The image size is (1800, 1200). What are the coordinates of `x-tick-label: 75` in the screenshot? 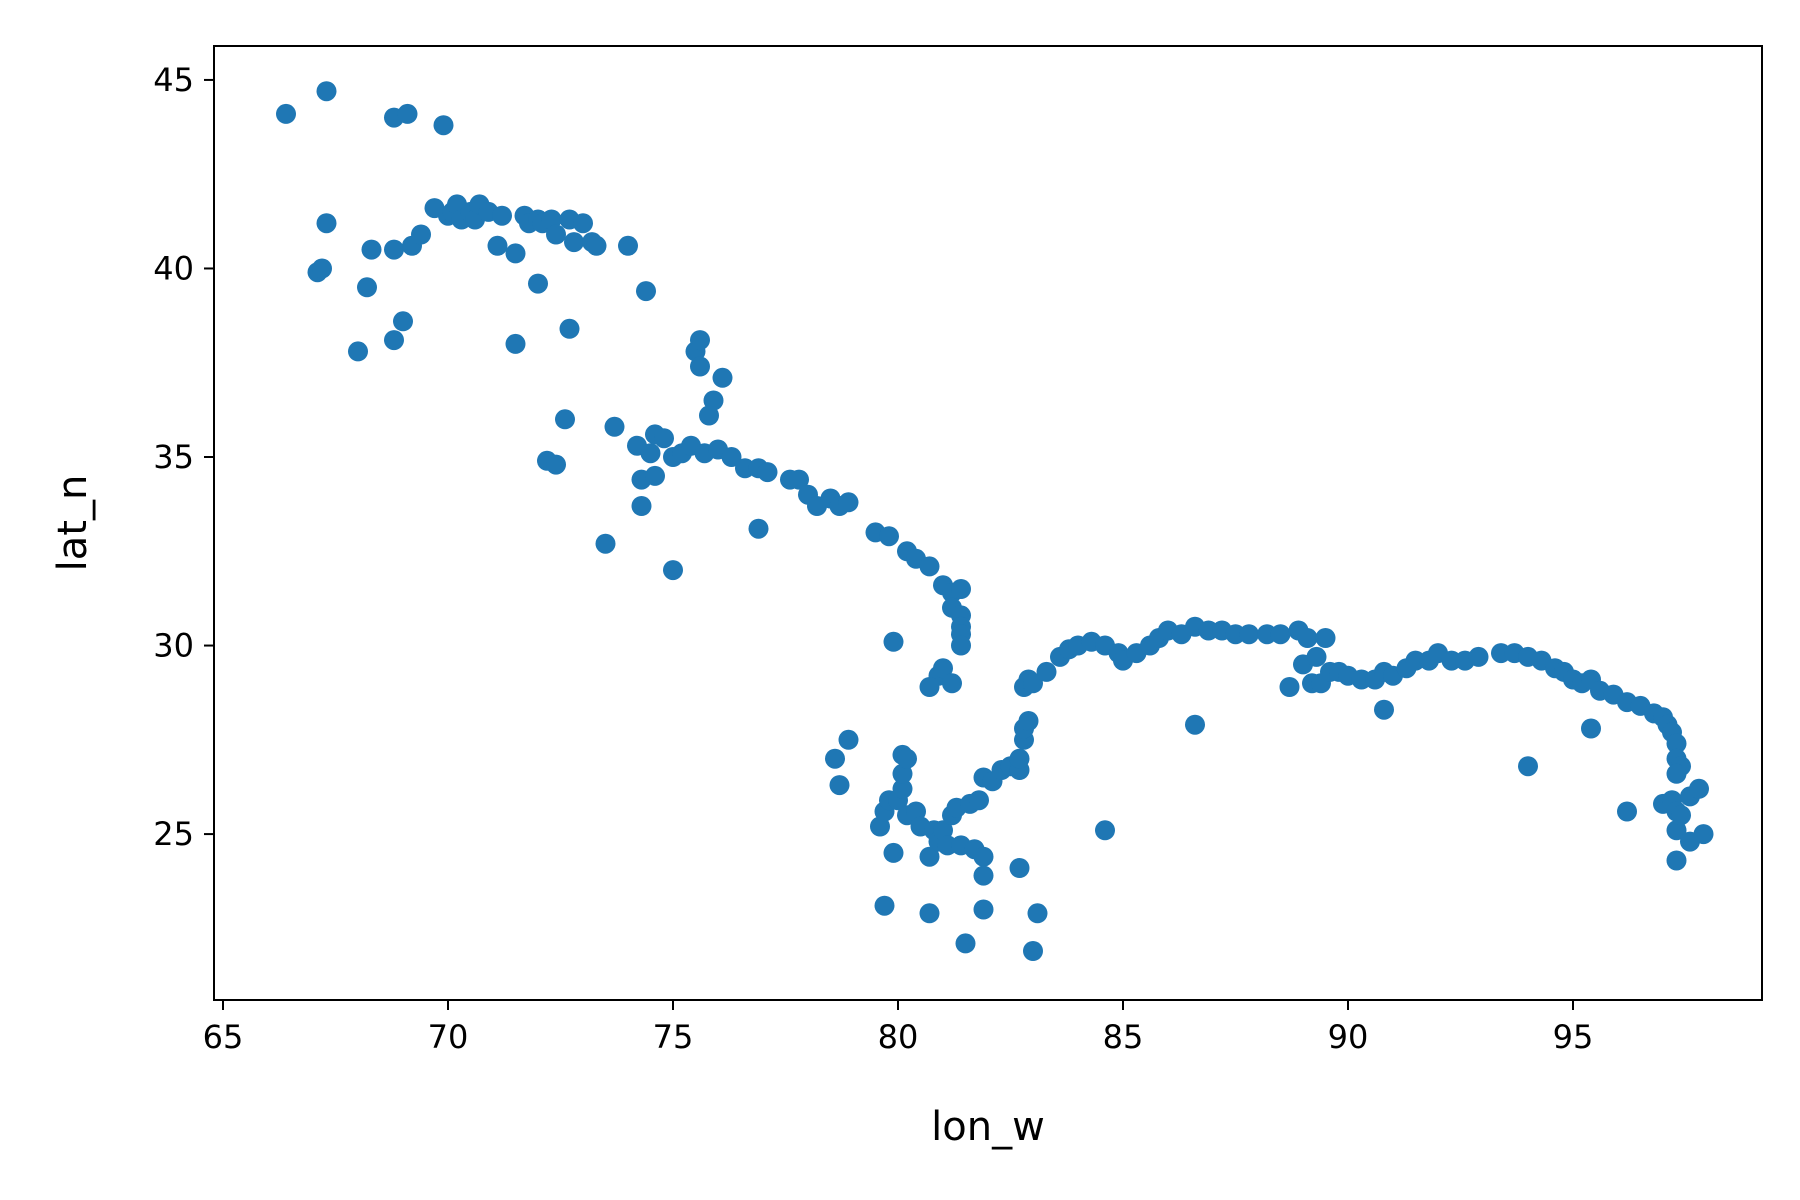 It's located at (673, 1037).